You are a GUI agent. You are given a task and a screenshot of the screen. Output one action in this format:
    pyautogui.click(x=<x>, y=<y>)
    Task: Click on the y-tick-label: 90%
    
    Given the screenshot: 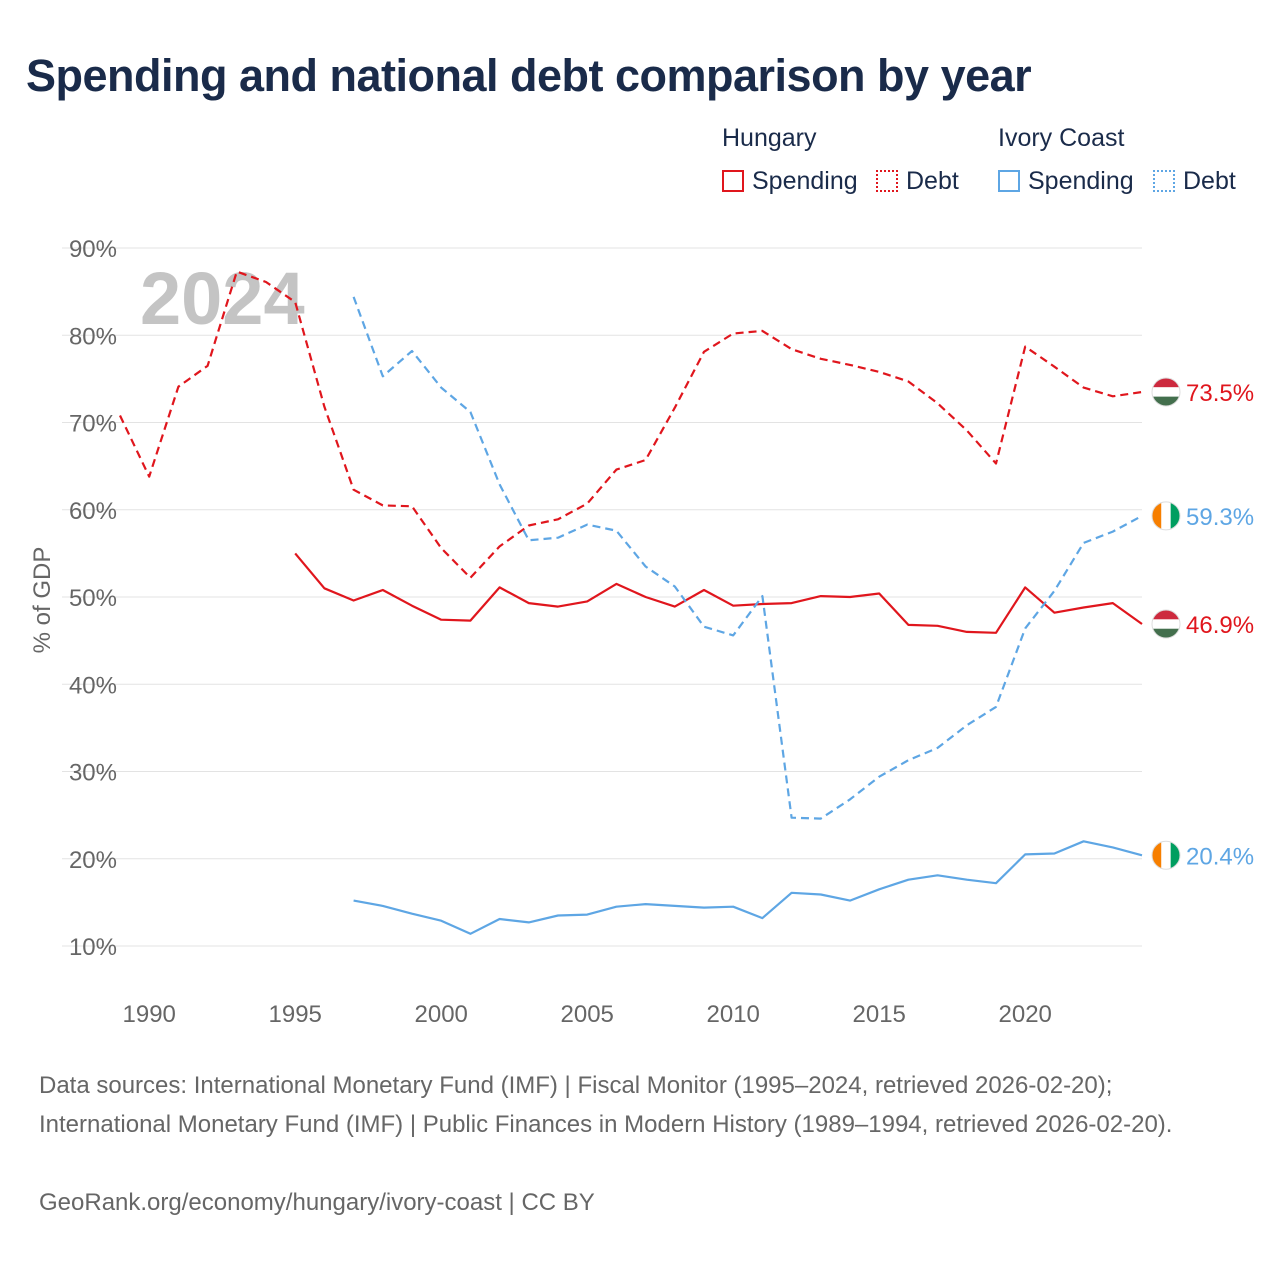 What is the action you would take?
    pyautogui.click(x=93, y=249)
    